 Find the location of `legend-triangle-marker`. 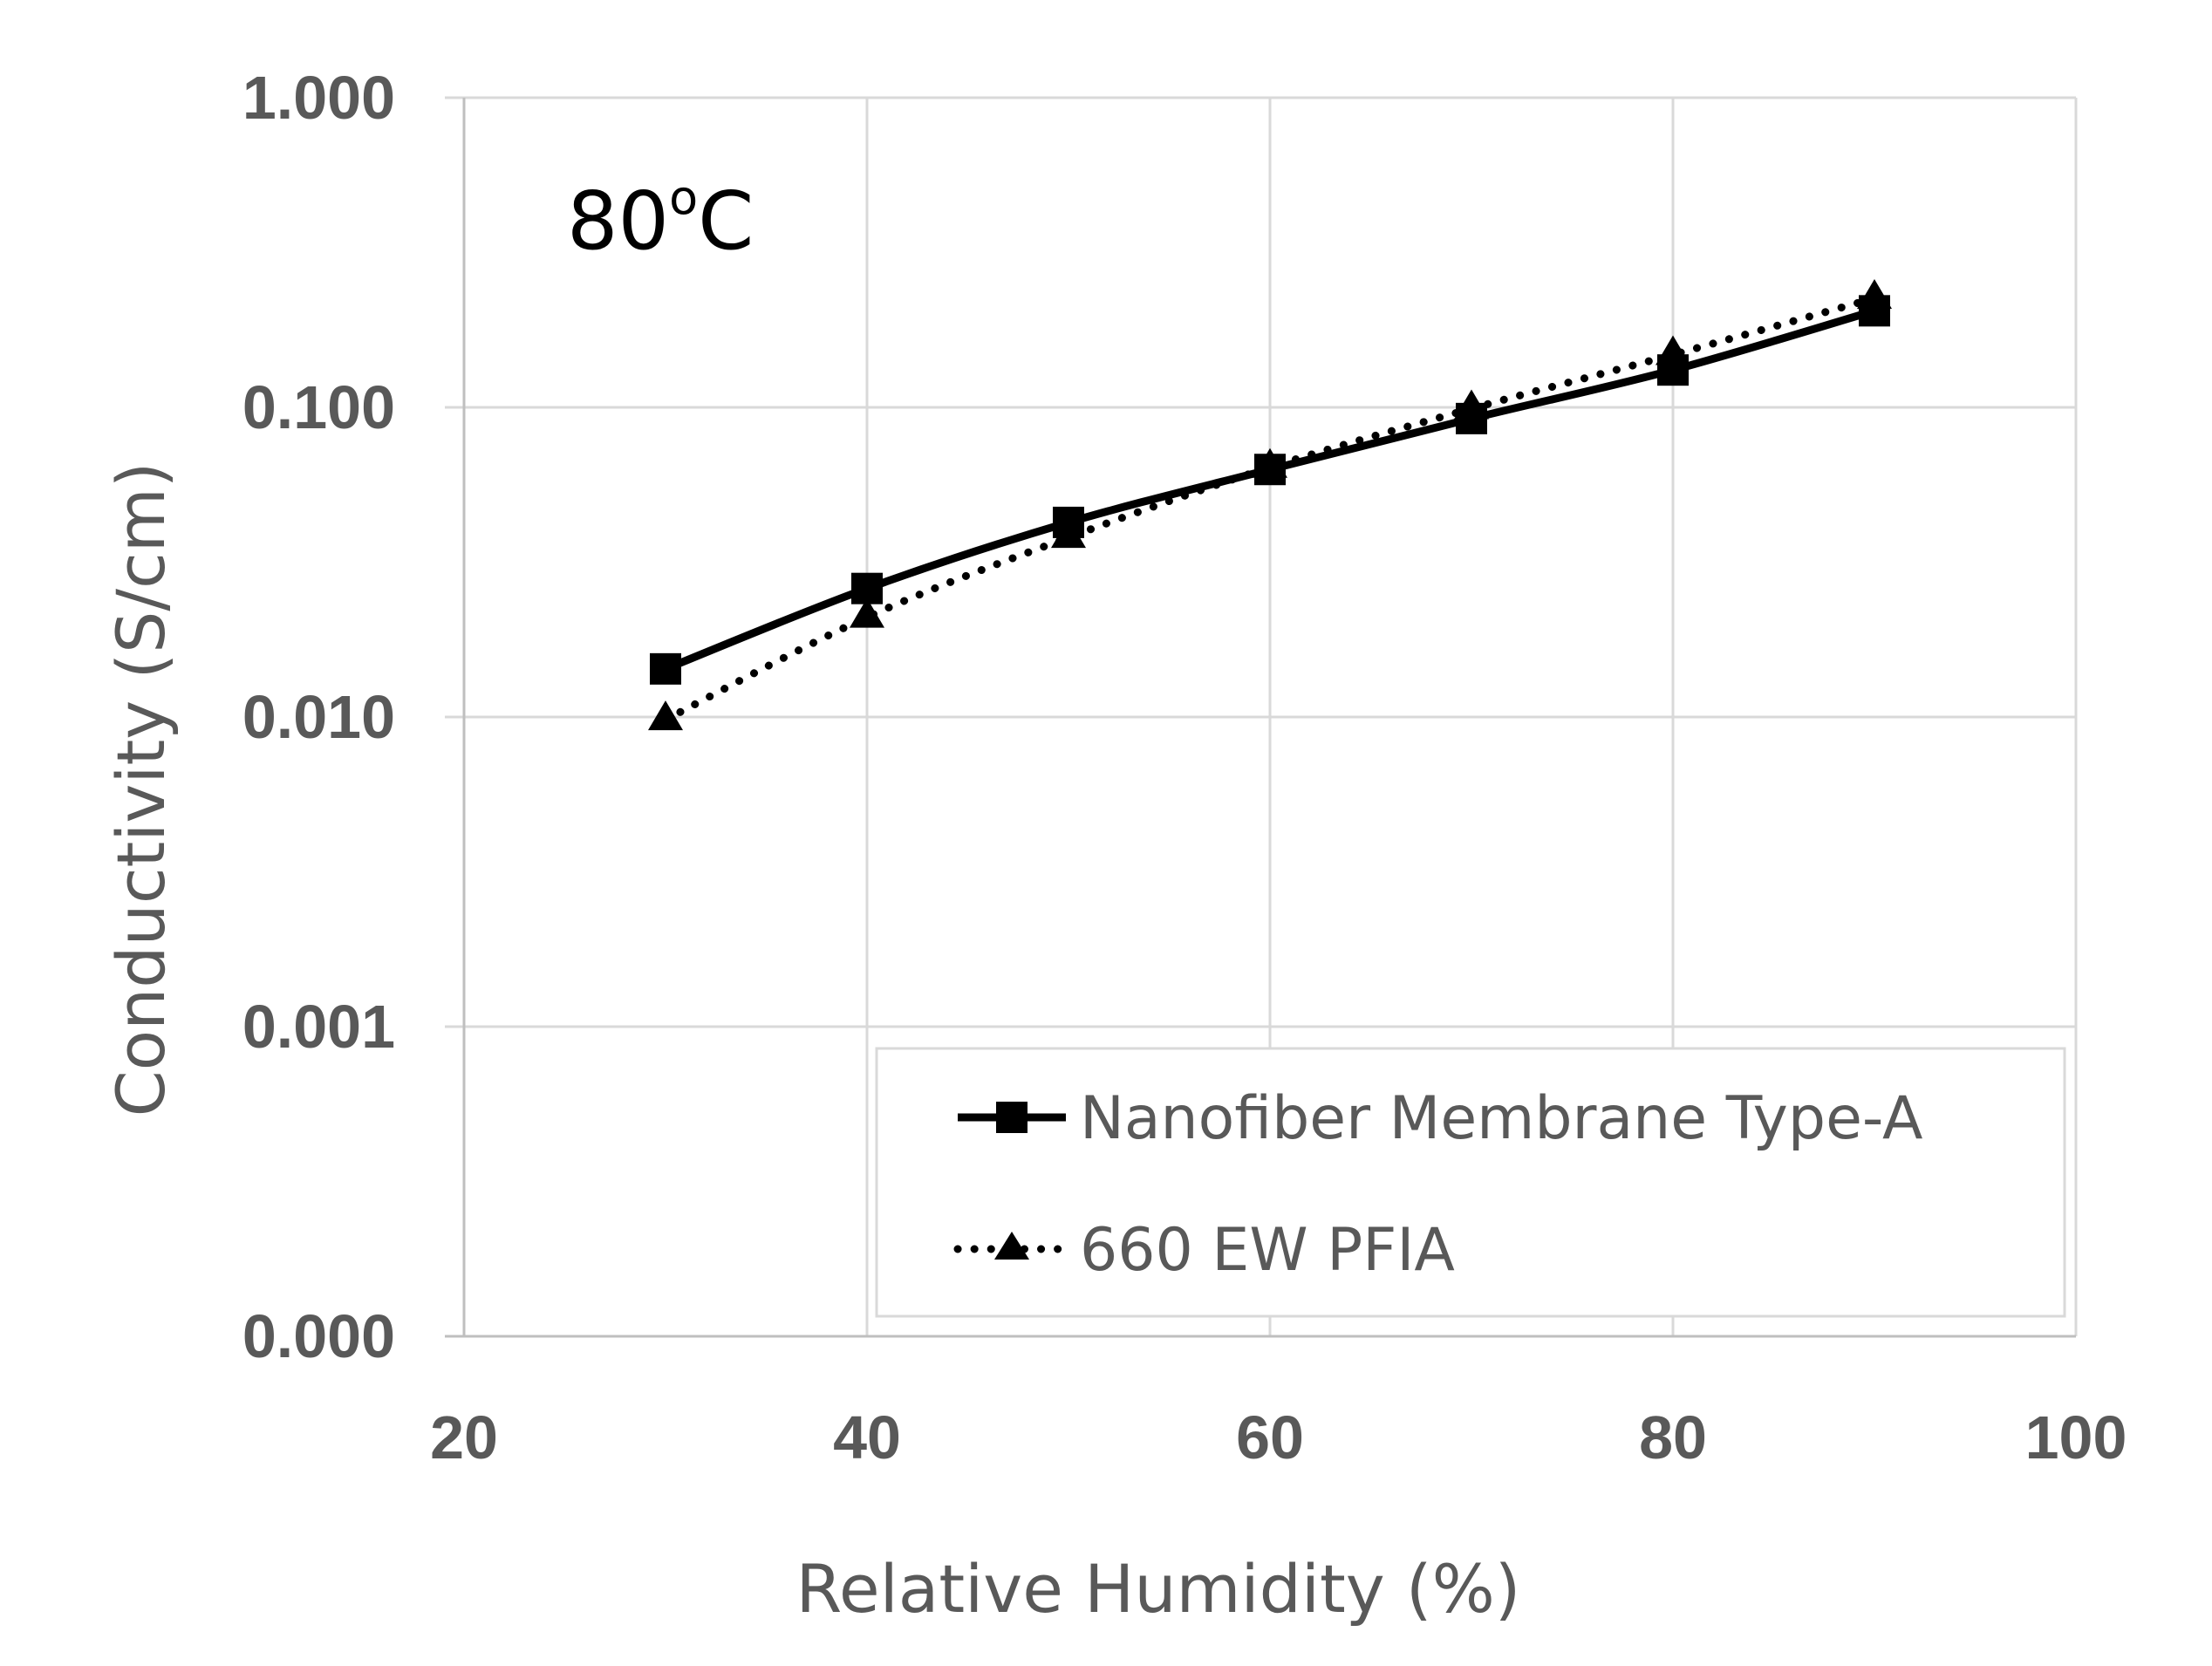

legend-triangle-marker is located at coordinates (1011, 1246).